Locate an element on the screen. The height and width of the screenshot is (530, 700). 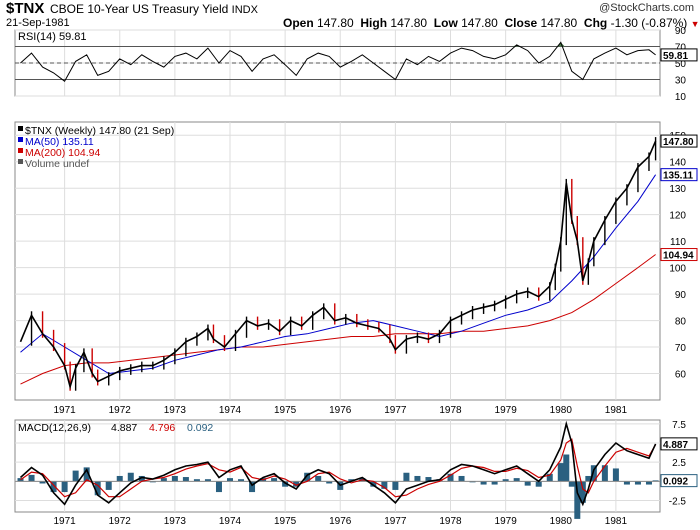
price-legend-item: $TNX (Weekly) 147.80 (21 Sep) is located at coordinates (99, 131).